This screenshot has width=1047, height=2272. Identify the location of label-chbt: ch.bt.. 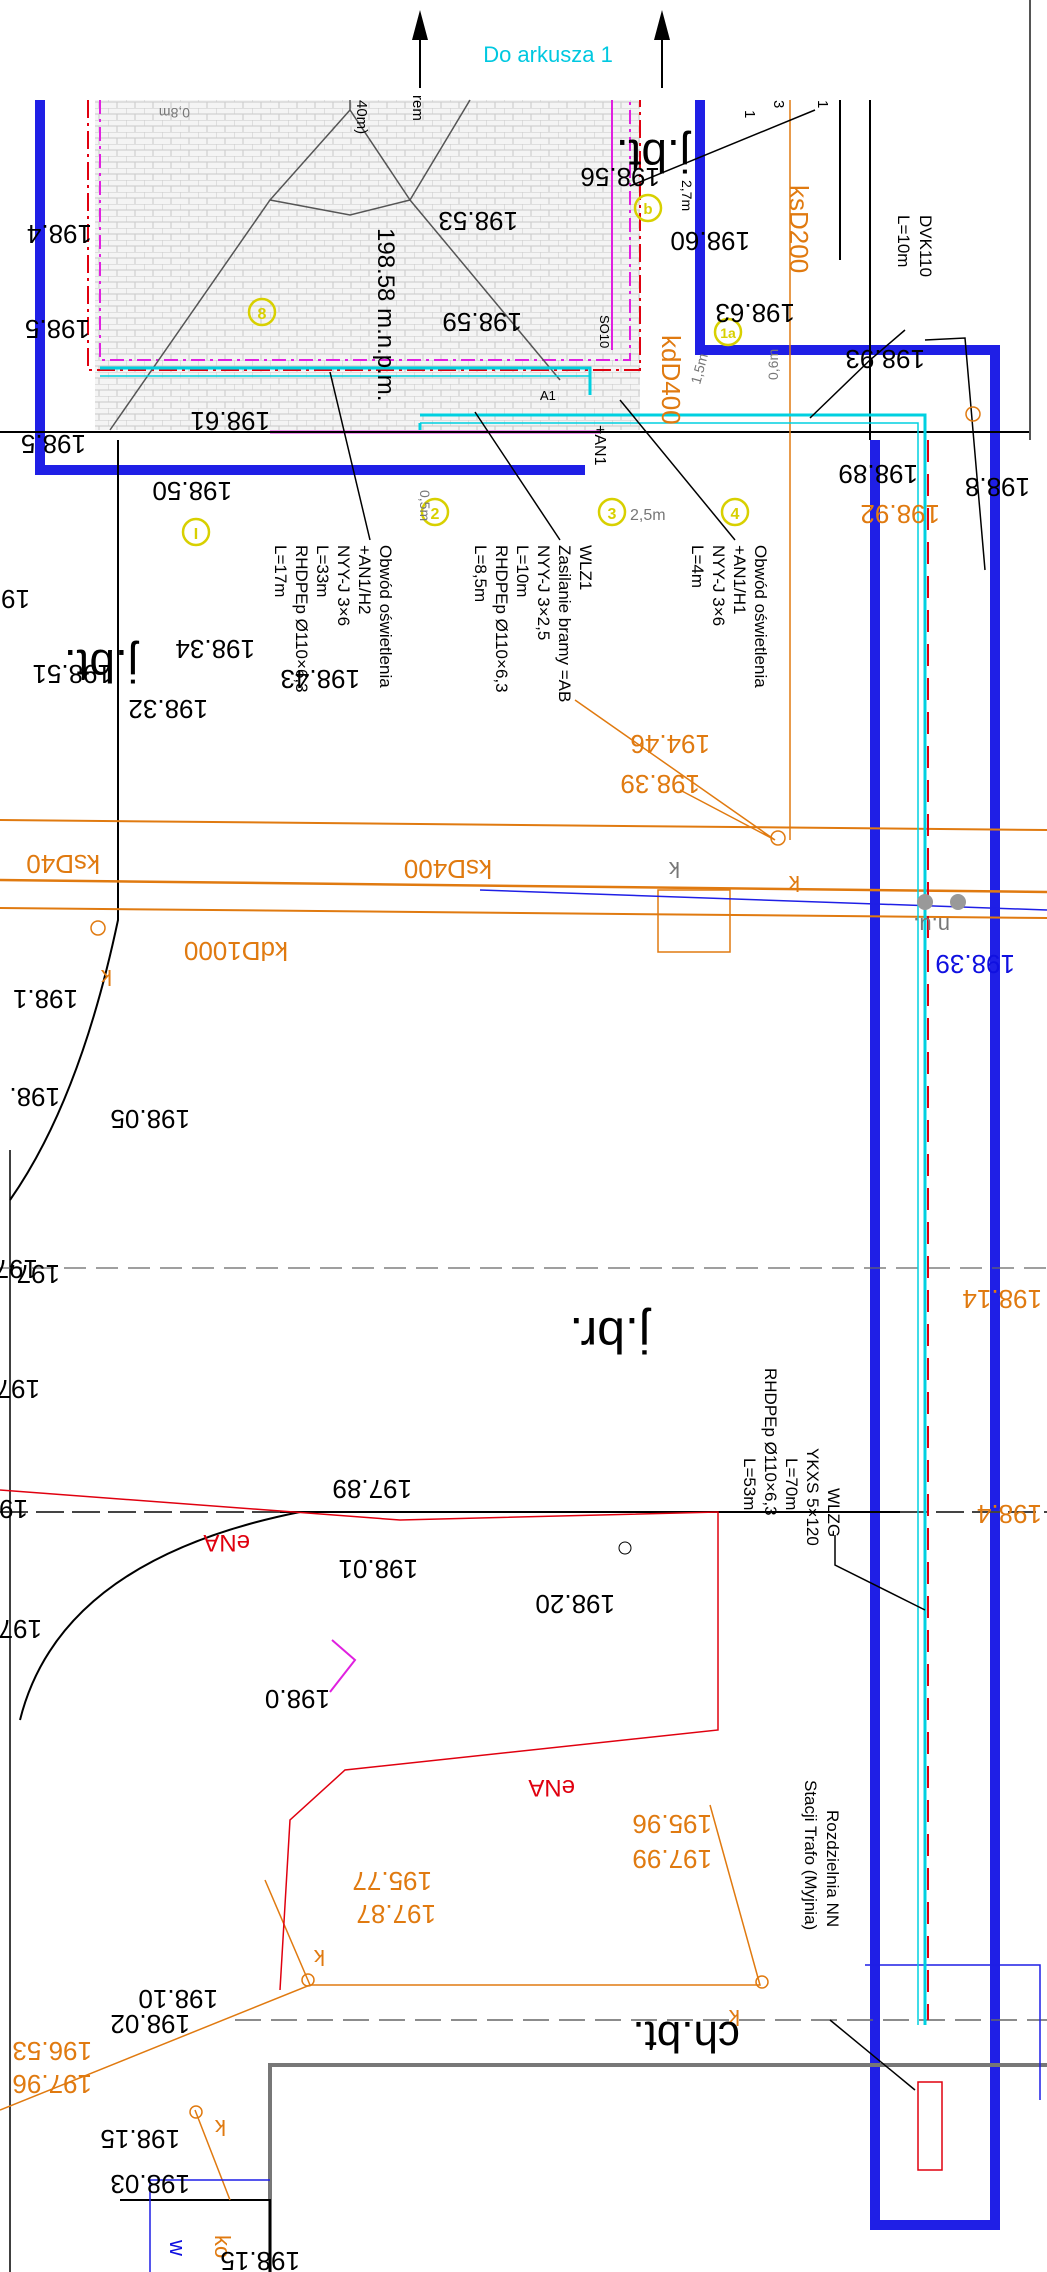
(686, 2036).